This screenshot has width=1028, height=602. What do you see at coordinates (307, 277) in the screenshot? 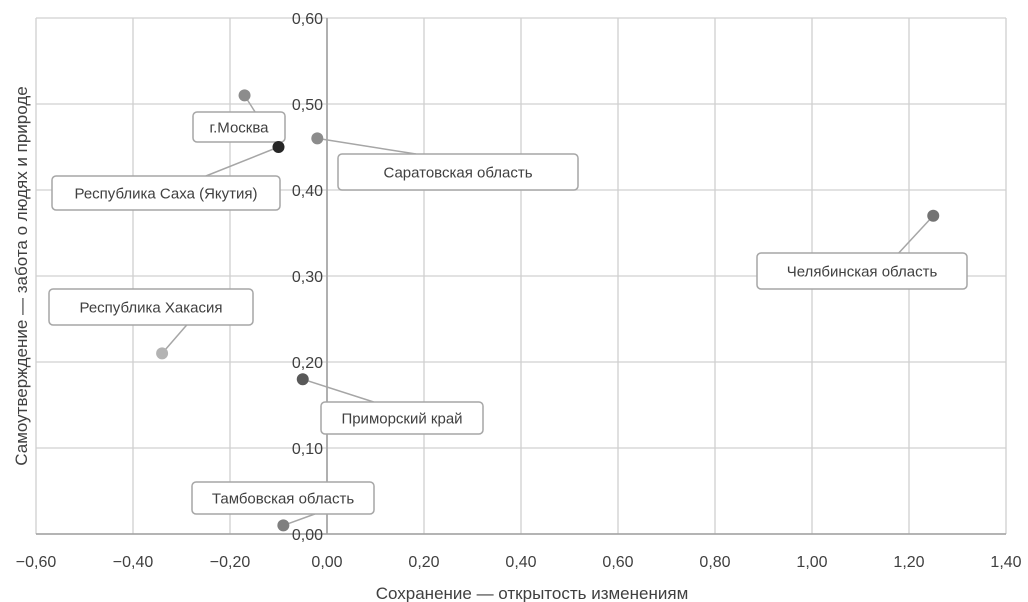
I see `y-tick-label: 0,30` at bounding box center [307, 277].